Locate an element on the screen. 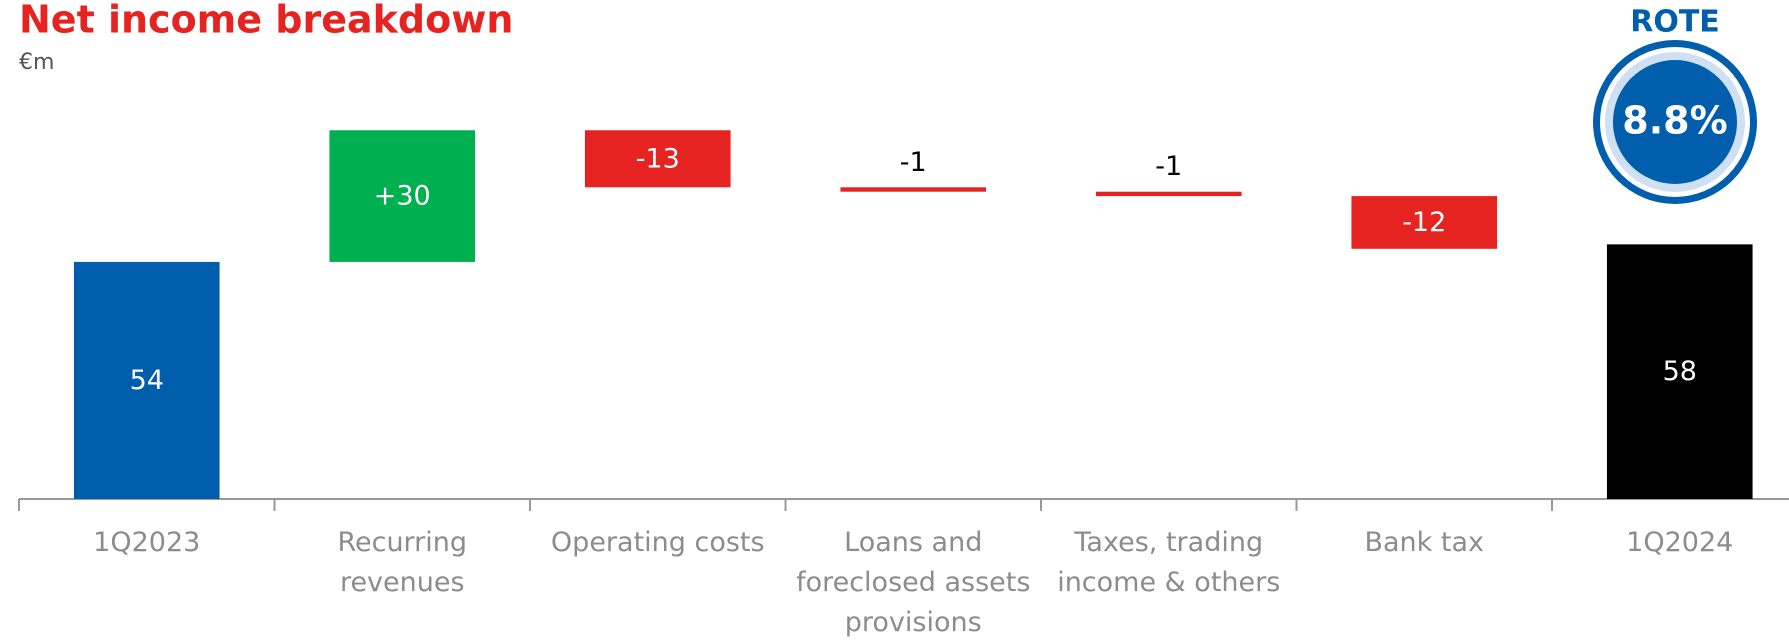 The width and height of the screenshot is (1789, 643). x-tick-label: Bank tax is located at coordinates (1424, 542).